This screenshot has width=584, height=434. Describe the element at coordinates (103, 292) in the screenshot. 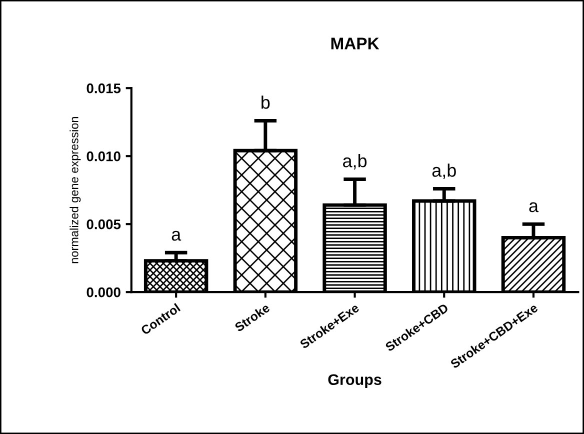

I see `y-tick-label: 0.000` at that location.